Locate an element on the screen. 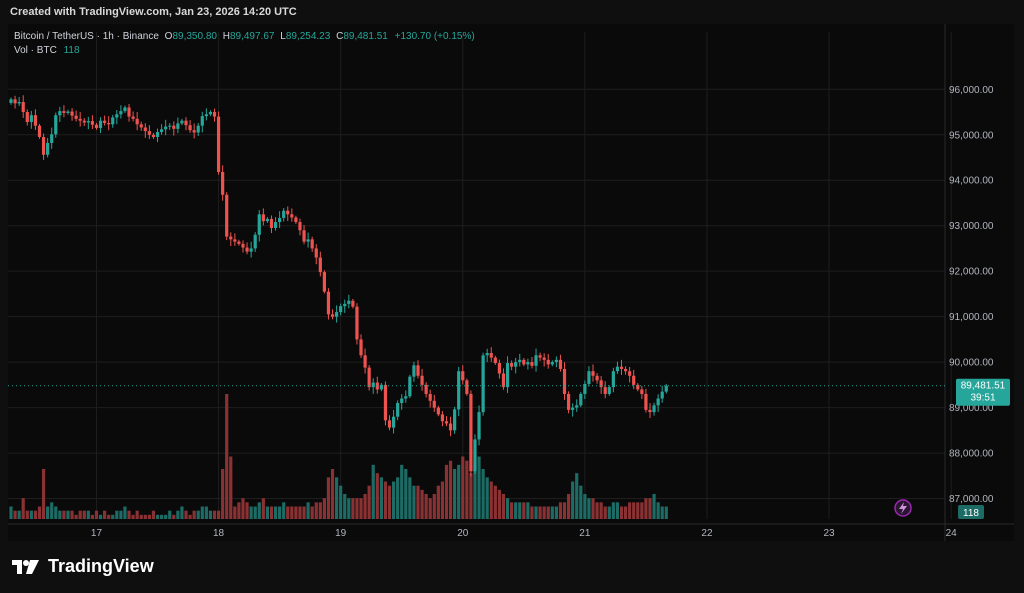 The height and width of the screenshot is (593, 1024). y-tick-label: 88,000.00 is located at coordinates (971, 454).